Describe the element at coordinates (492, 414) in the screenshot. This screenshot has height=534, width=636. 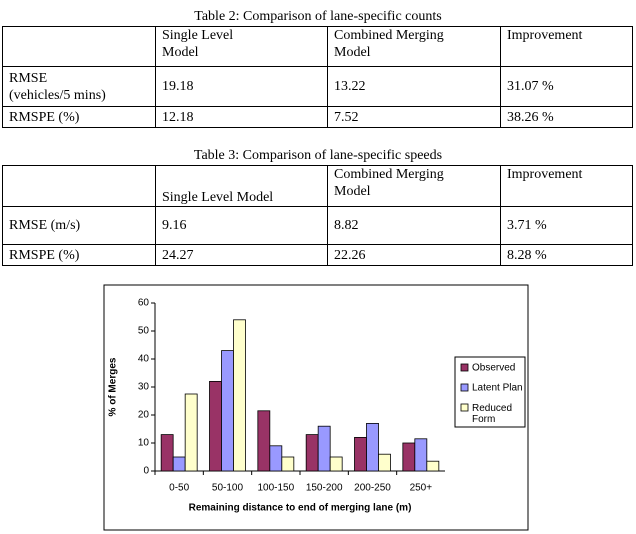
I see `legend-label: Reduced Form` at that location.